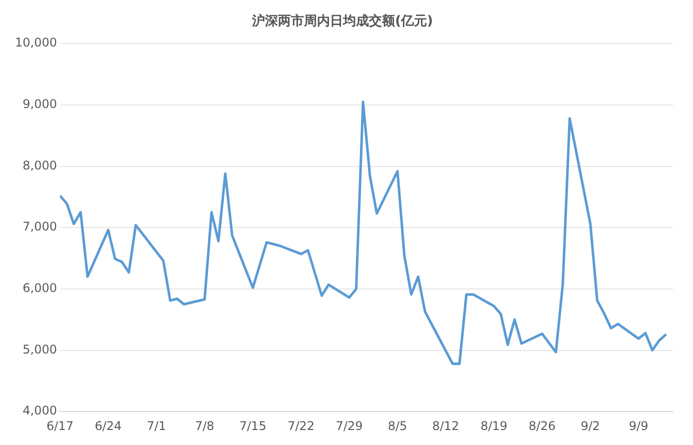 The width and height of the screenshot is (693, 445). I want to click on x-tick-label: 7/1, so click(156, 425).